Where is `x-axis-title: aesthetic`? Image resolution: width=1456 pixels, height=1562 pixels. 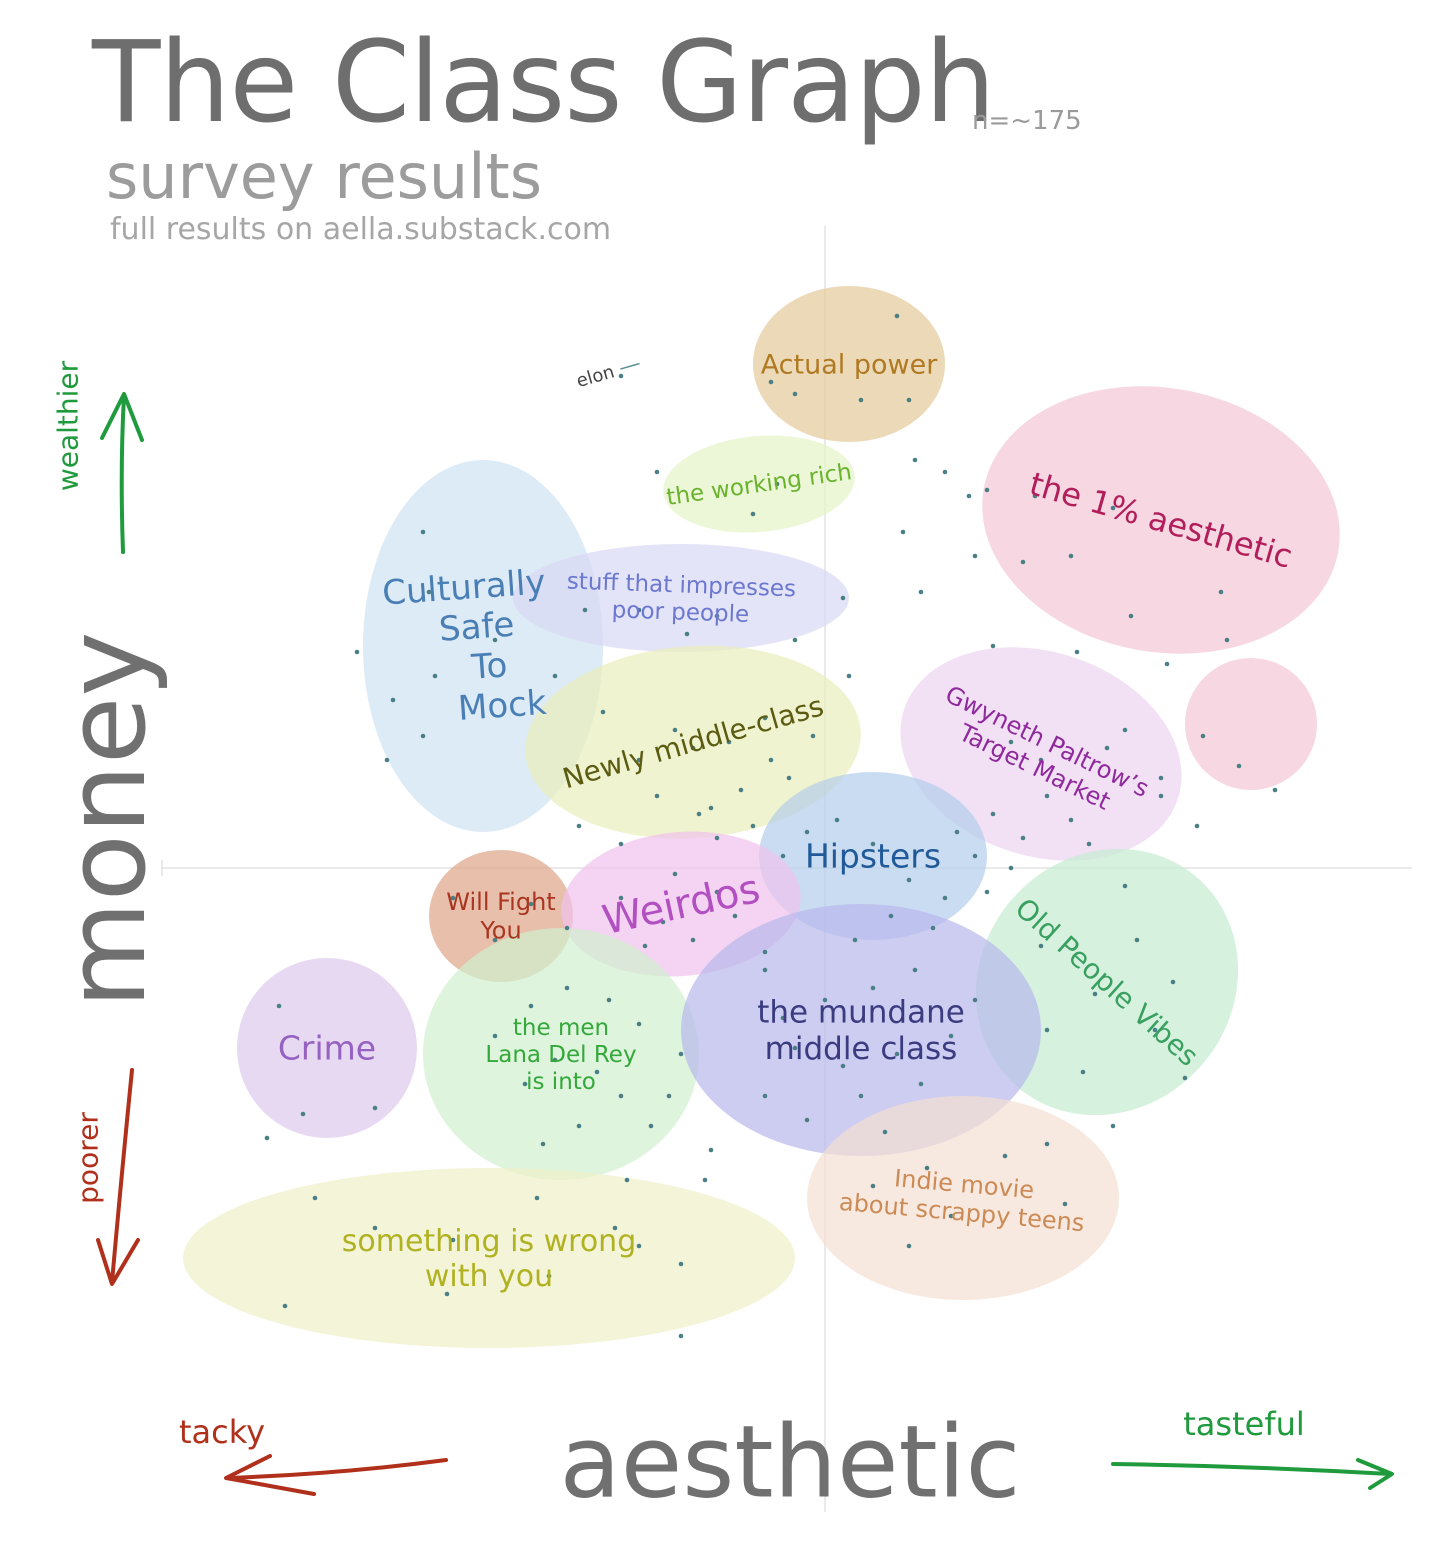
x-axis-title: aesthetic is located at coordinates (790, 1462).